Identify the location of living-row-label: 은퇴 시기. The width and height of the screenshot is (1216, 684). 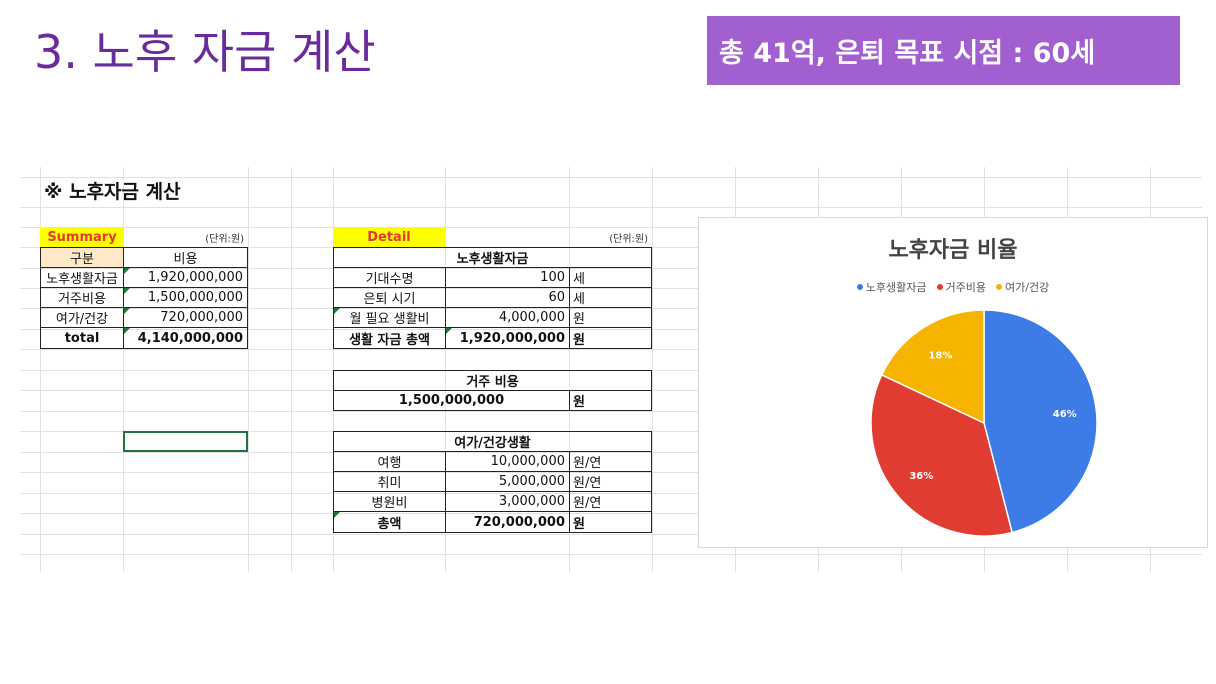
(389, 297).